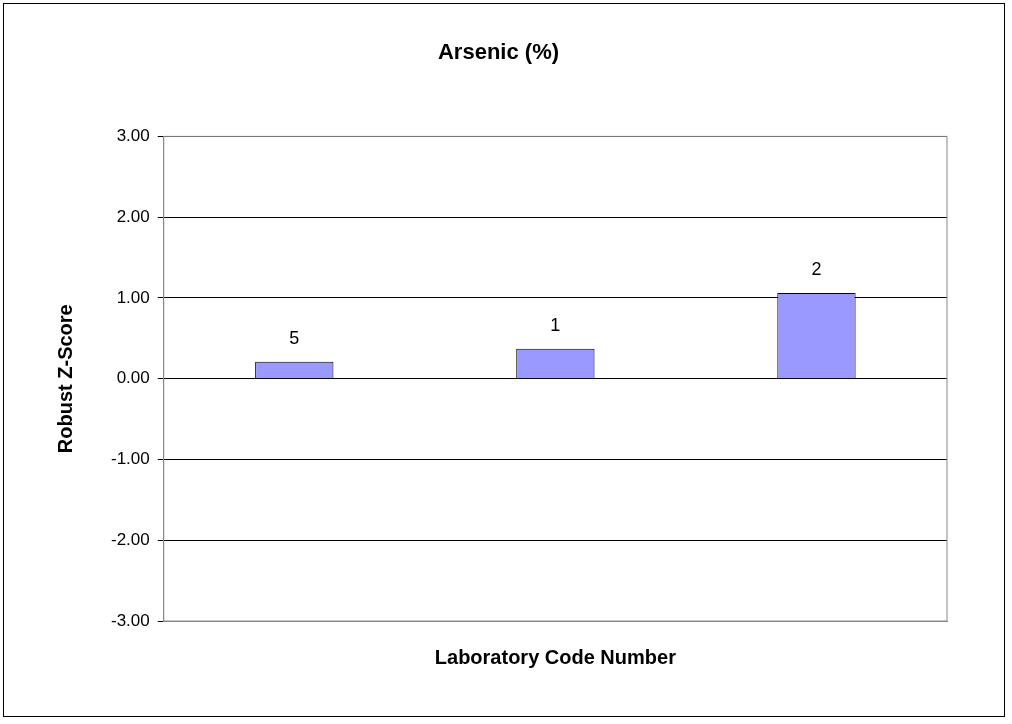  Describe the element at coordinates (555, 324) in the screenshot. I see `x-tick-label: 1` at that location.